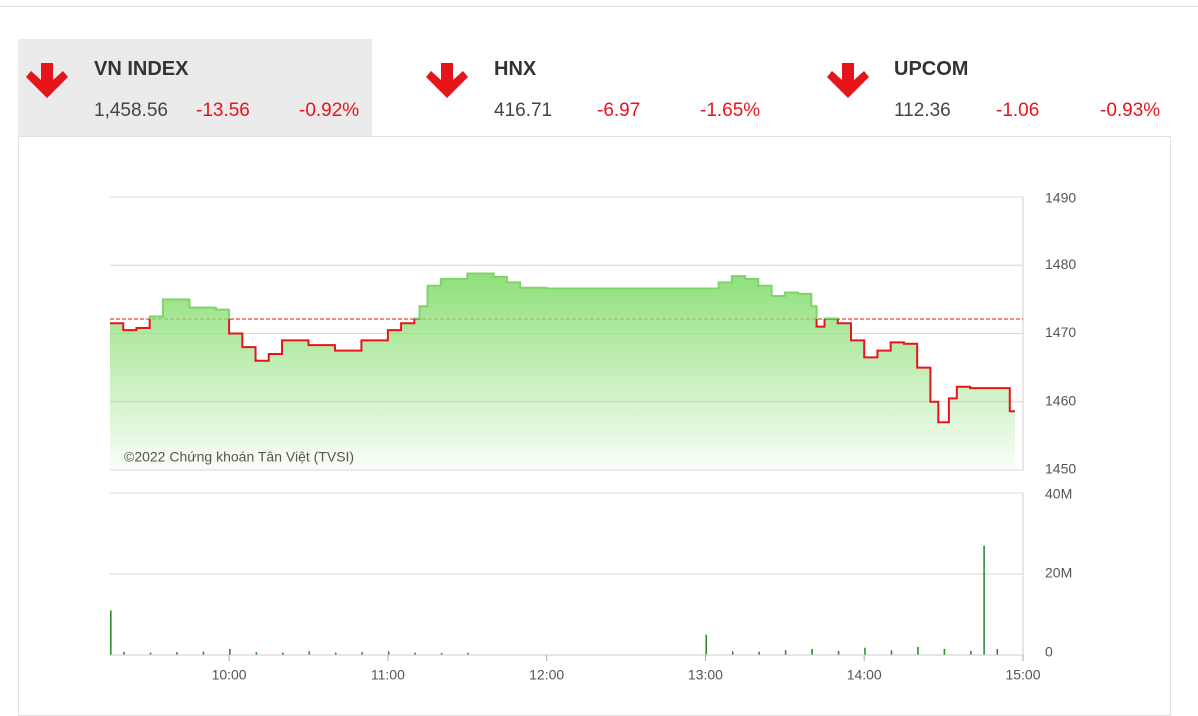 This screenshot has width=1198, height=716. I want to click on index-value: 416.71, so click(523, 110).